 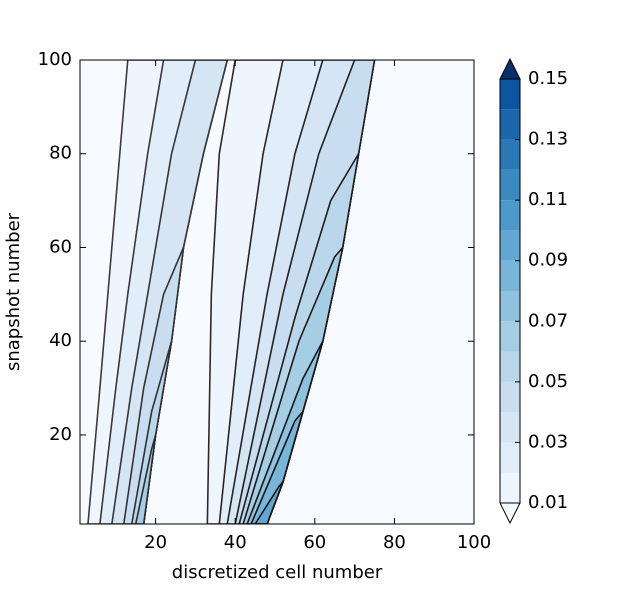 What do you see at coordinates (235, 542) in the screenshot?
I see `x-tick-label: 40` at bounding box center [235, 542].